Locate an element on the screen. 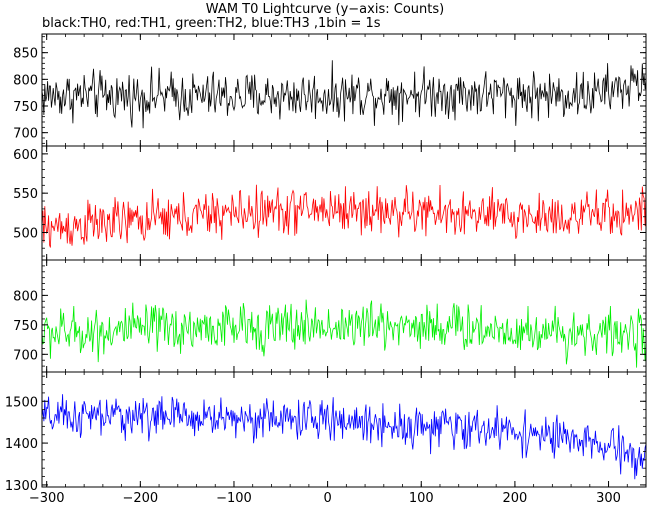 The height and width of the screenshot is (505, 650). series-th0-line is located at coordinates (344, 94).